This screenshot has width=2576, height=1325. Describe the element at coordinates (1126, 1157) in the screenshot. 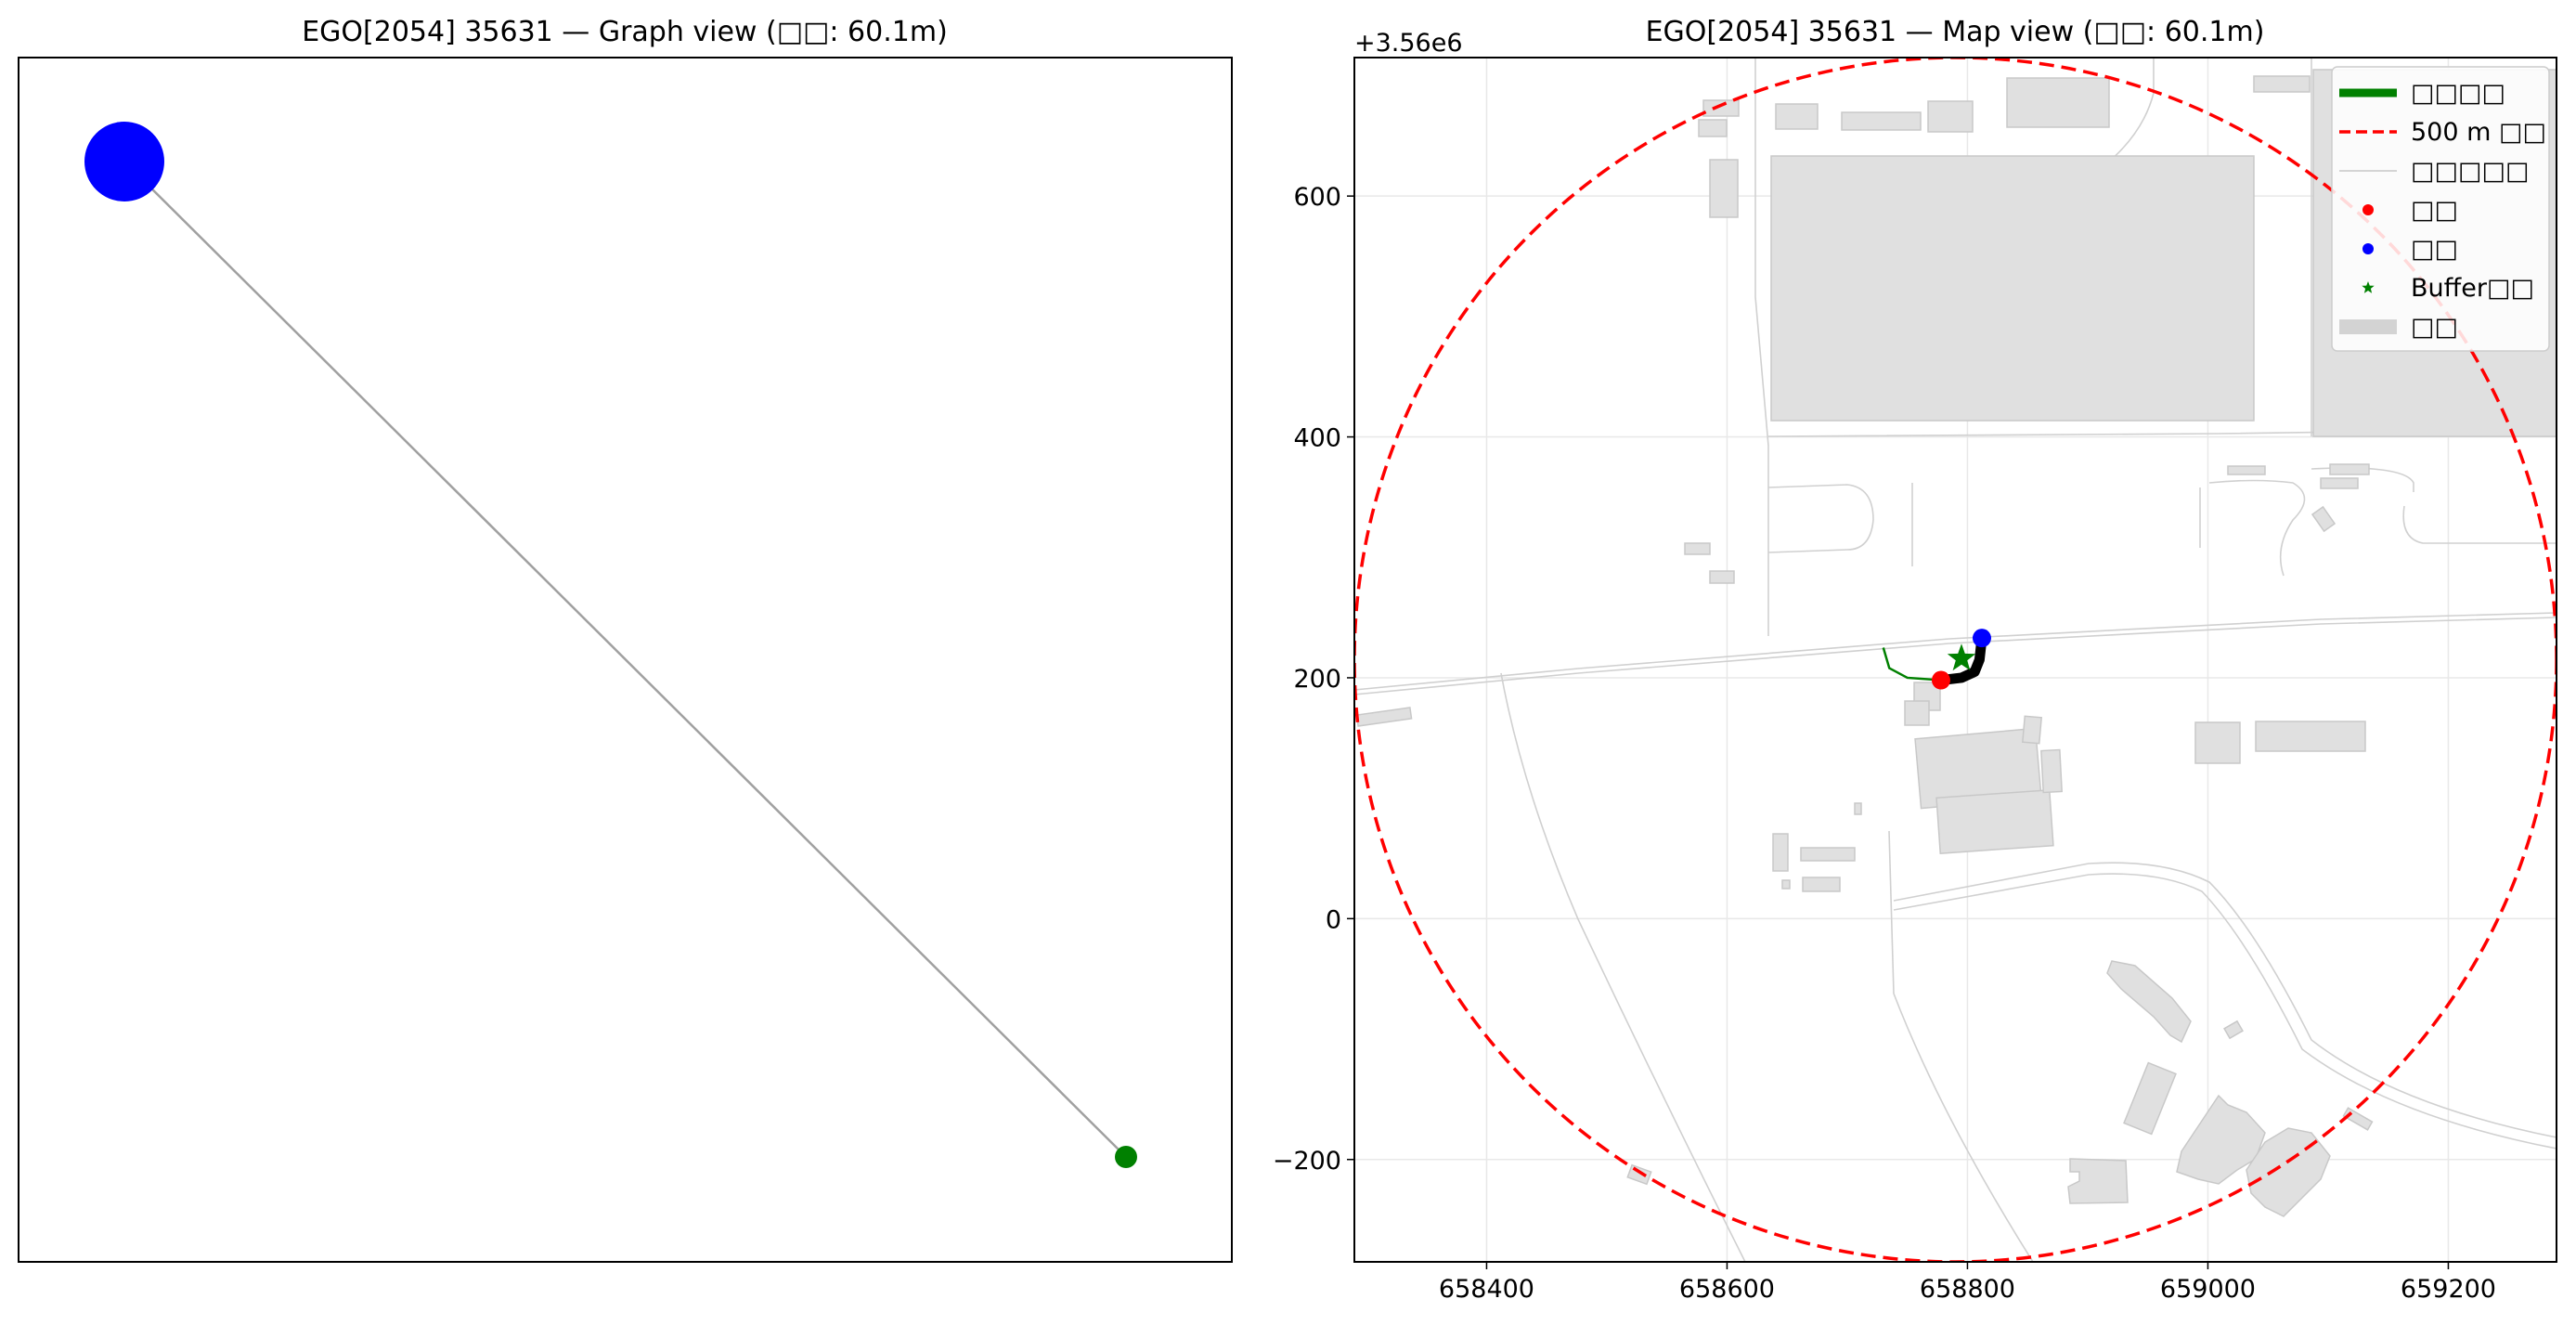

I see `graph-node-green` at that location.